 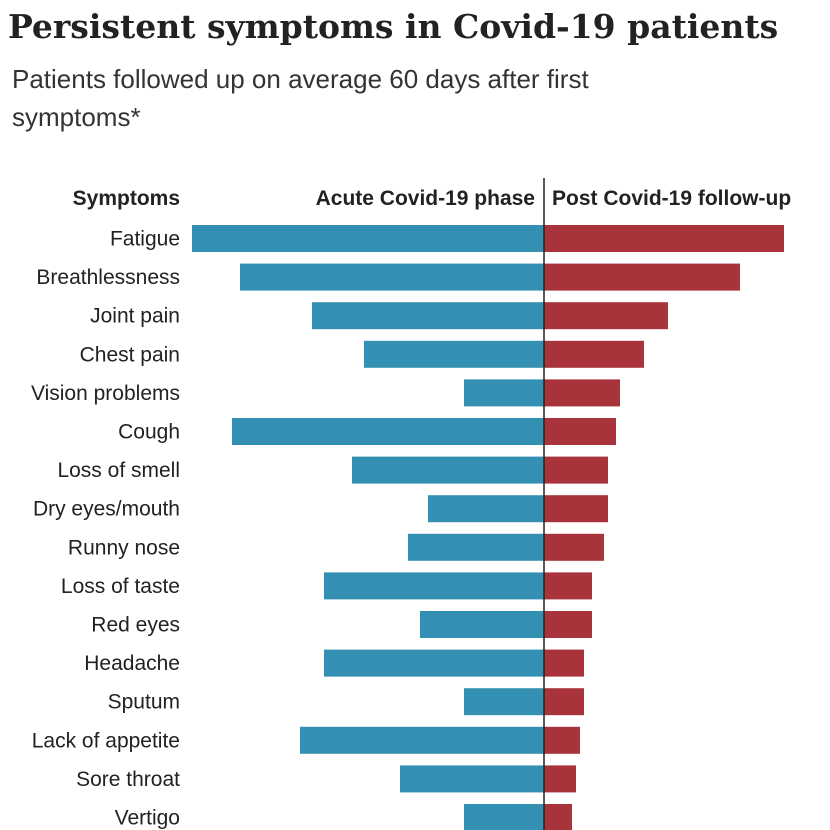 What do you see at coordinates (671, 198) in the screenshot?
I see `post-followup-header: Post Covid-19 follow-up` at bounding box center [671, 198].